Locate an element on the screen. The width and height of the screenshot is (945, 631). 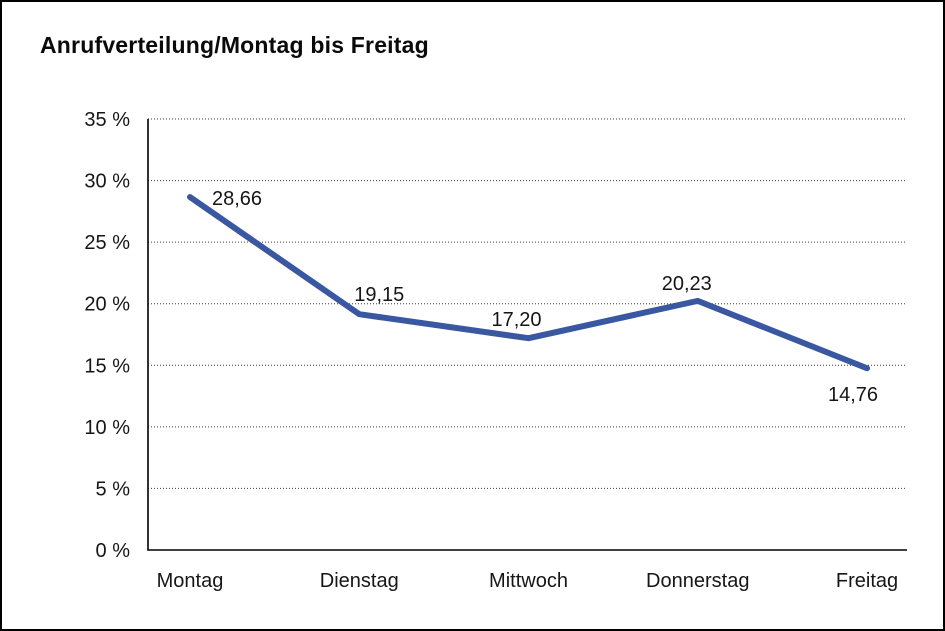
x-axis-tick-label: Dienstag is located at coordinates (359, 581).